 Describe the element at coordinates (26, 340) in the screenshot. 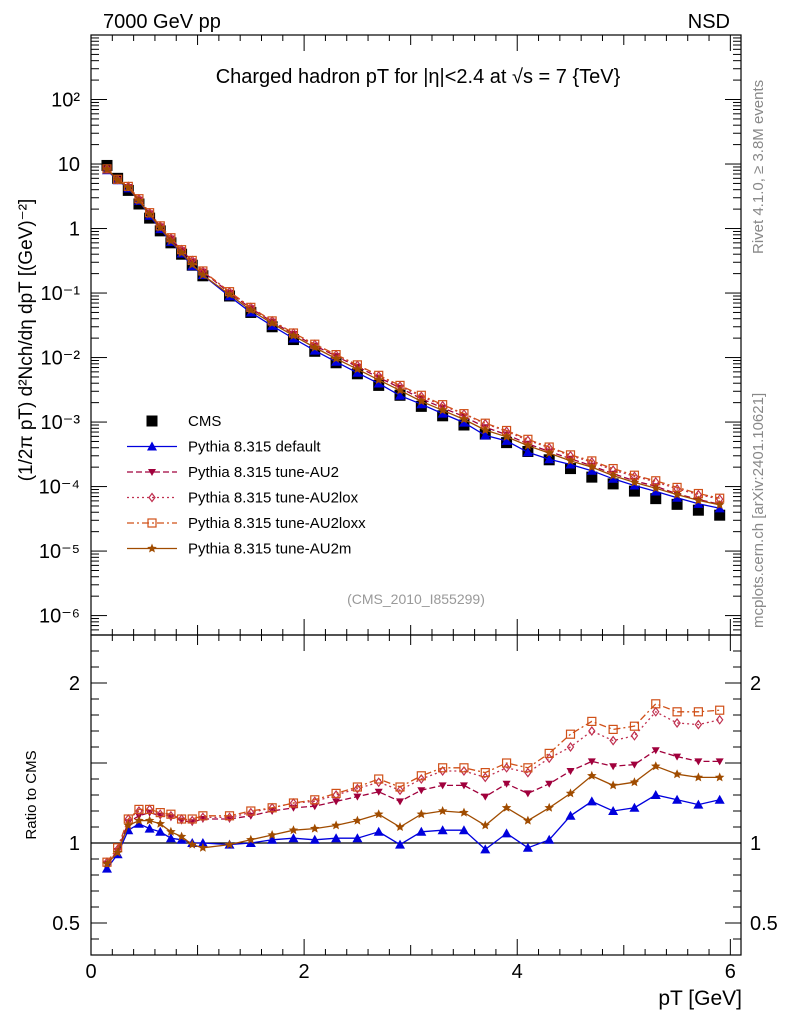

I see `main-y-axis-label: (1/2π pT) d²Nch/dη dpT [(GeV)⁻²]` at that location.